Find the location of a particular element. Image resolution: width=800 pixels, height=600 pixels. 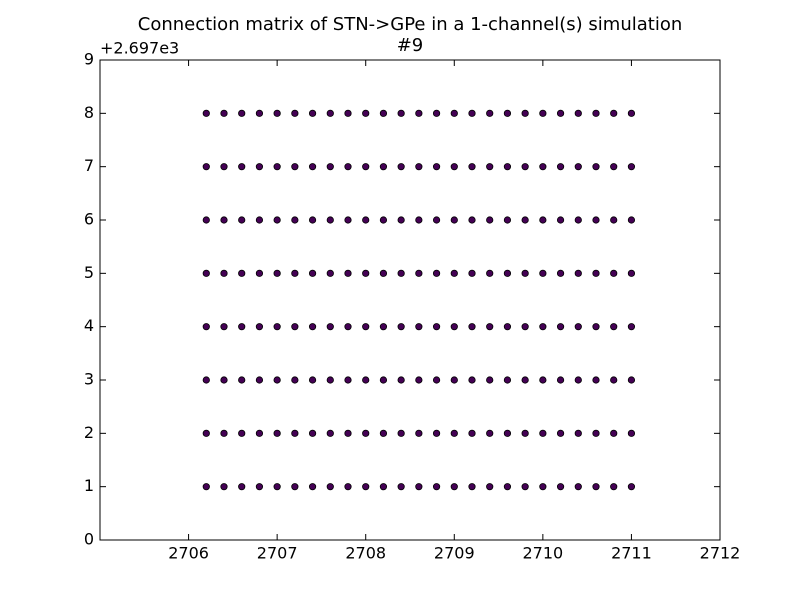

y-tick-label: 7 is located at coordinates (89, 165).